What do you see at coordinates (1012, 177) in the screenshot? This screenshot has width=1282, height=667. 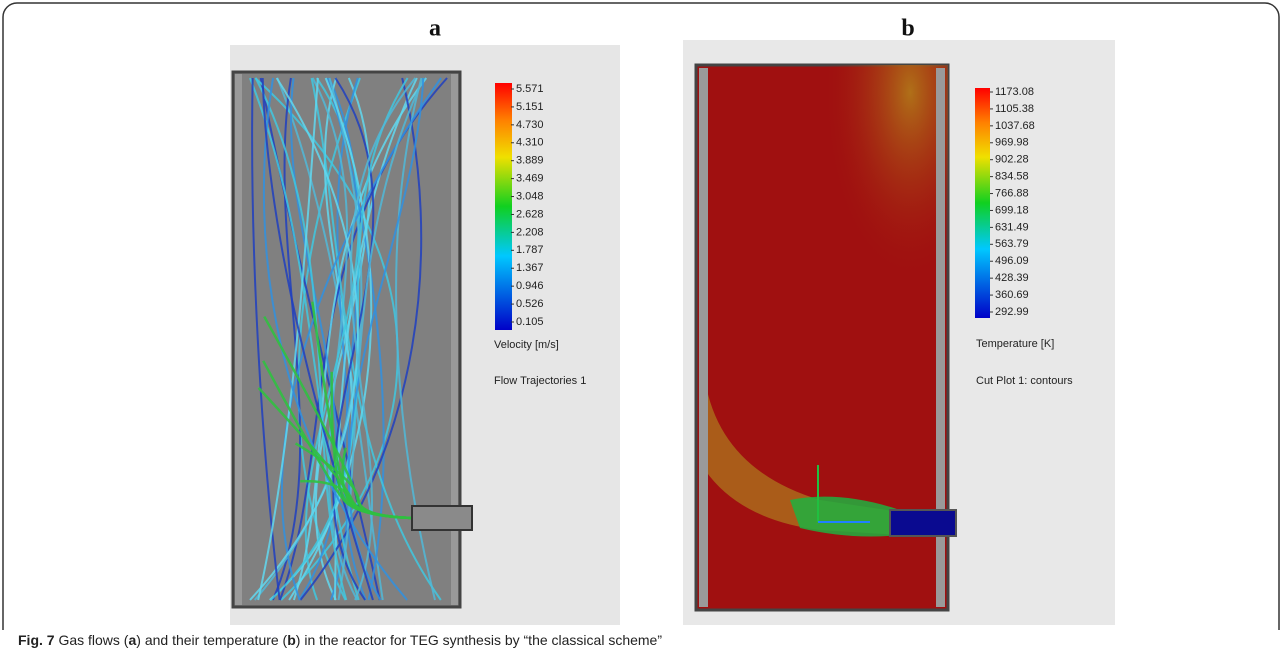 I see `colorbar-label: 834.58` at bounding box center [1012, 177].